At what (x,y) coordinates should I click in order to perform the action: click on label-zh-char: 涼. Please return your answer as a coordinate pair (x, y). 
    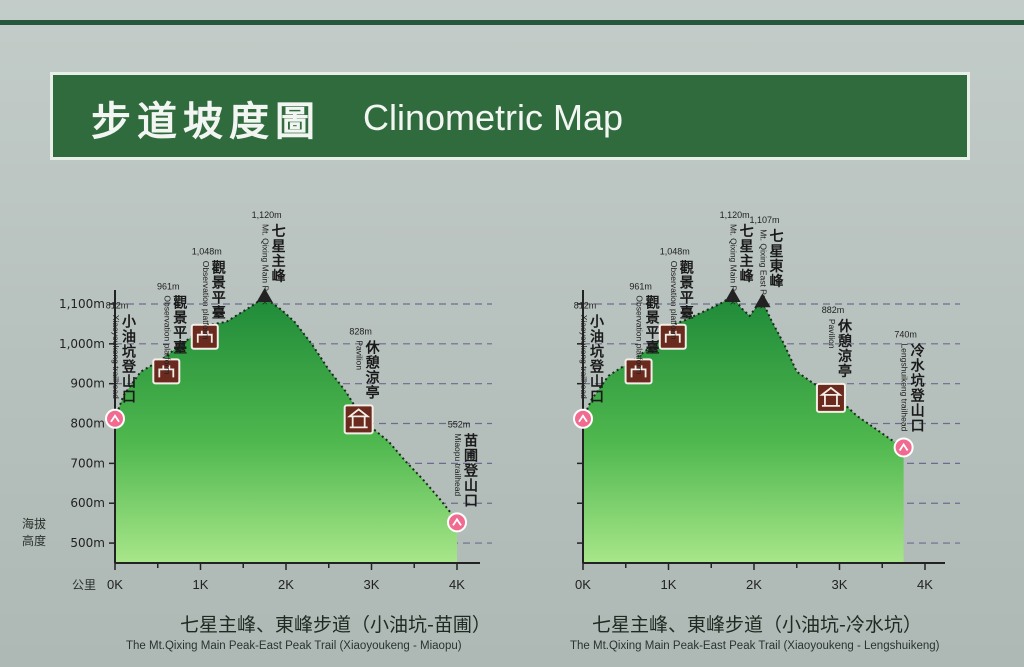
    Looking at the image, I should click on (845, 356).